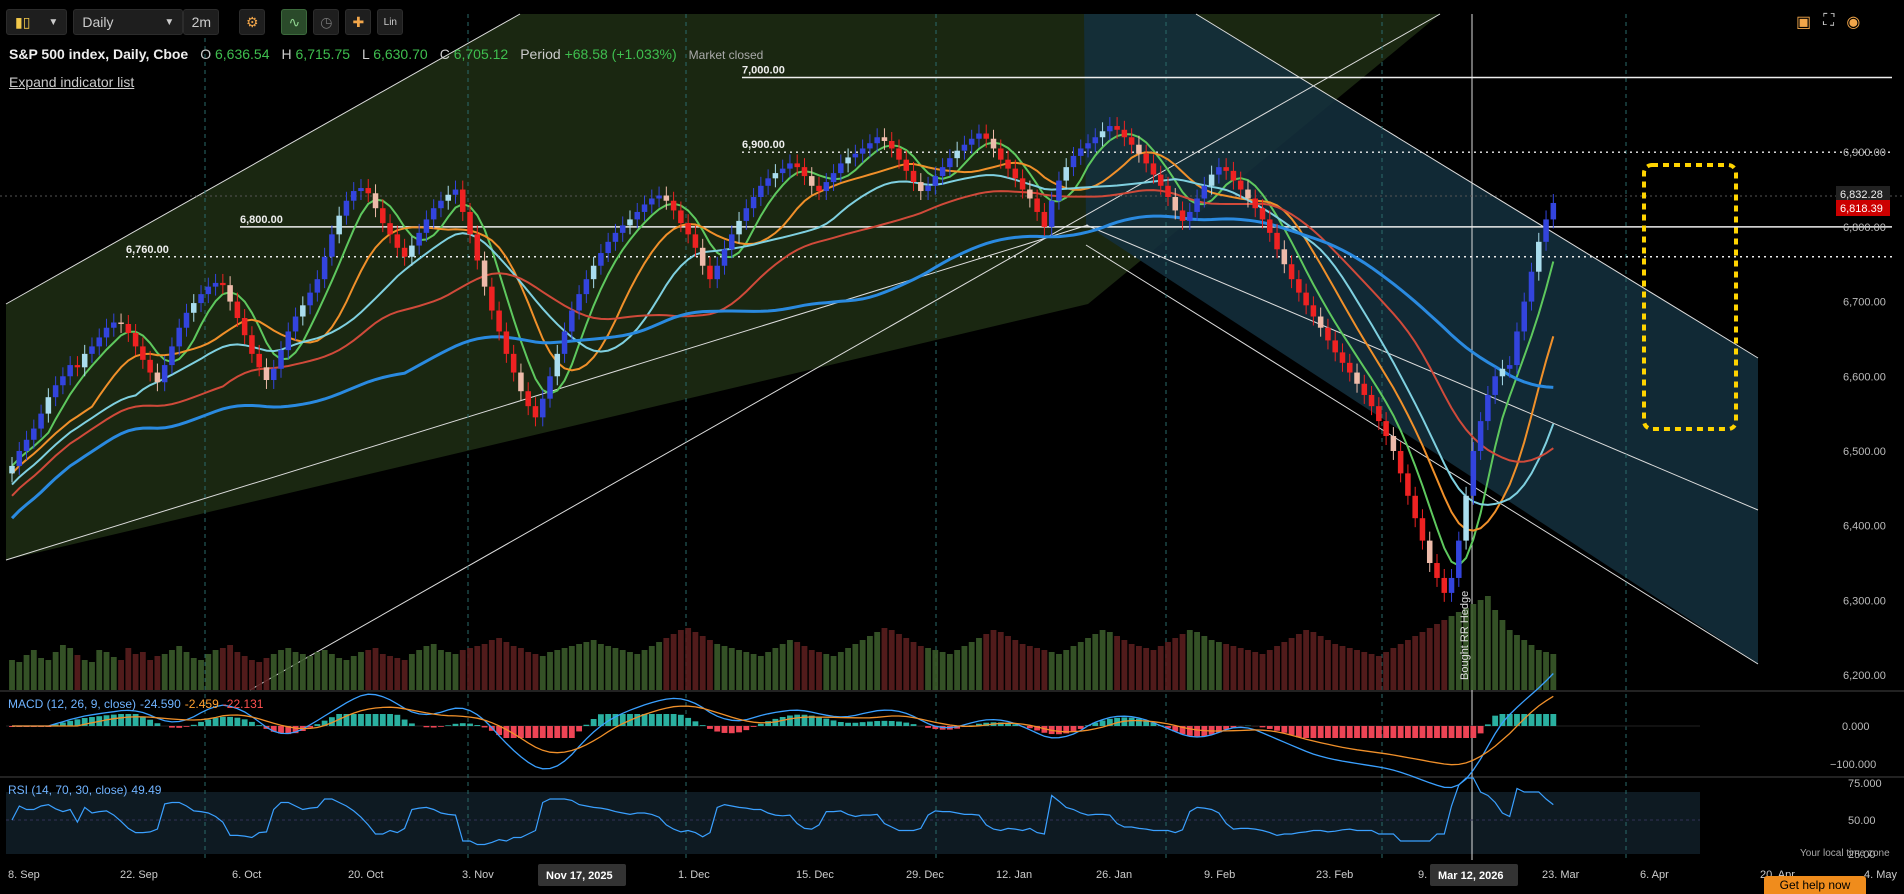 Image resolution: width=1904 pixels, height=894 pixels. Describe the element at coordinates (36, 22) in the screenshot. I see `chart-type-button: ▮▯ ▼` at that location.